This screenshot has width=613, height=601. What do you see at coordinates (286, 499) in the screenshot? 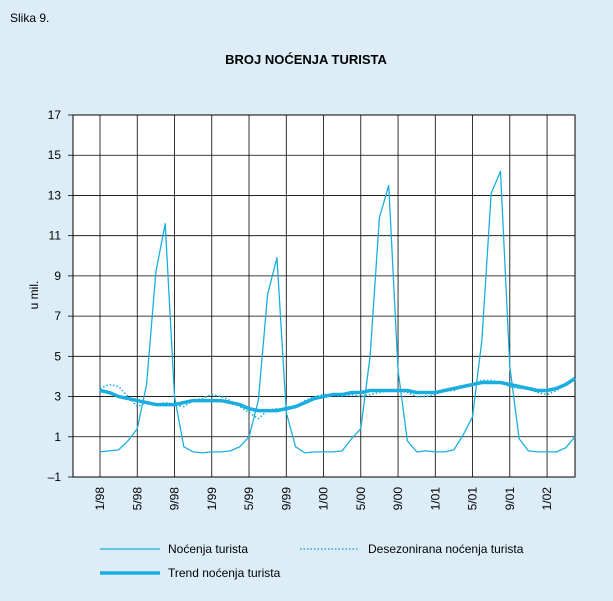
I see `x-tick-label: 9/99` at bounding box center [286, 499].